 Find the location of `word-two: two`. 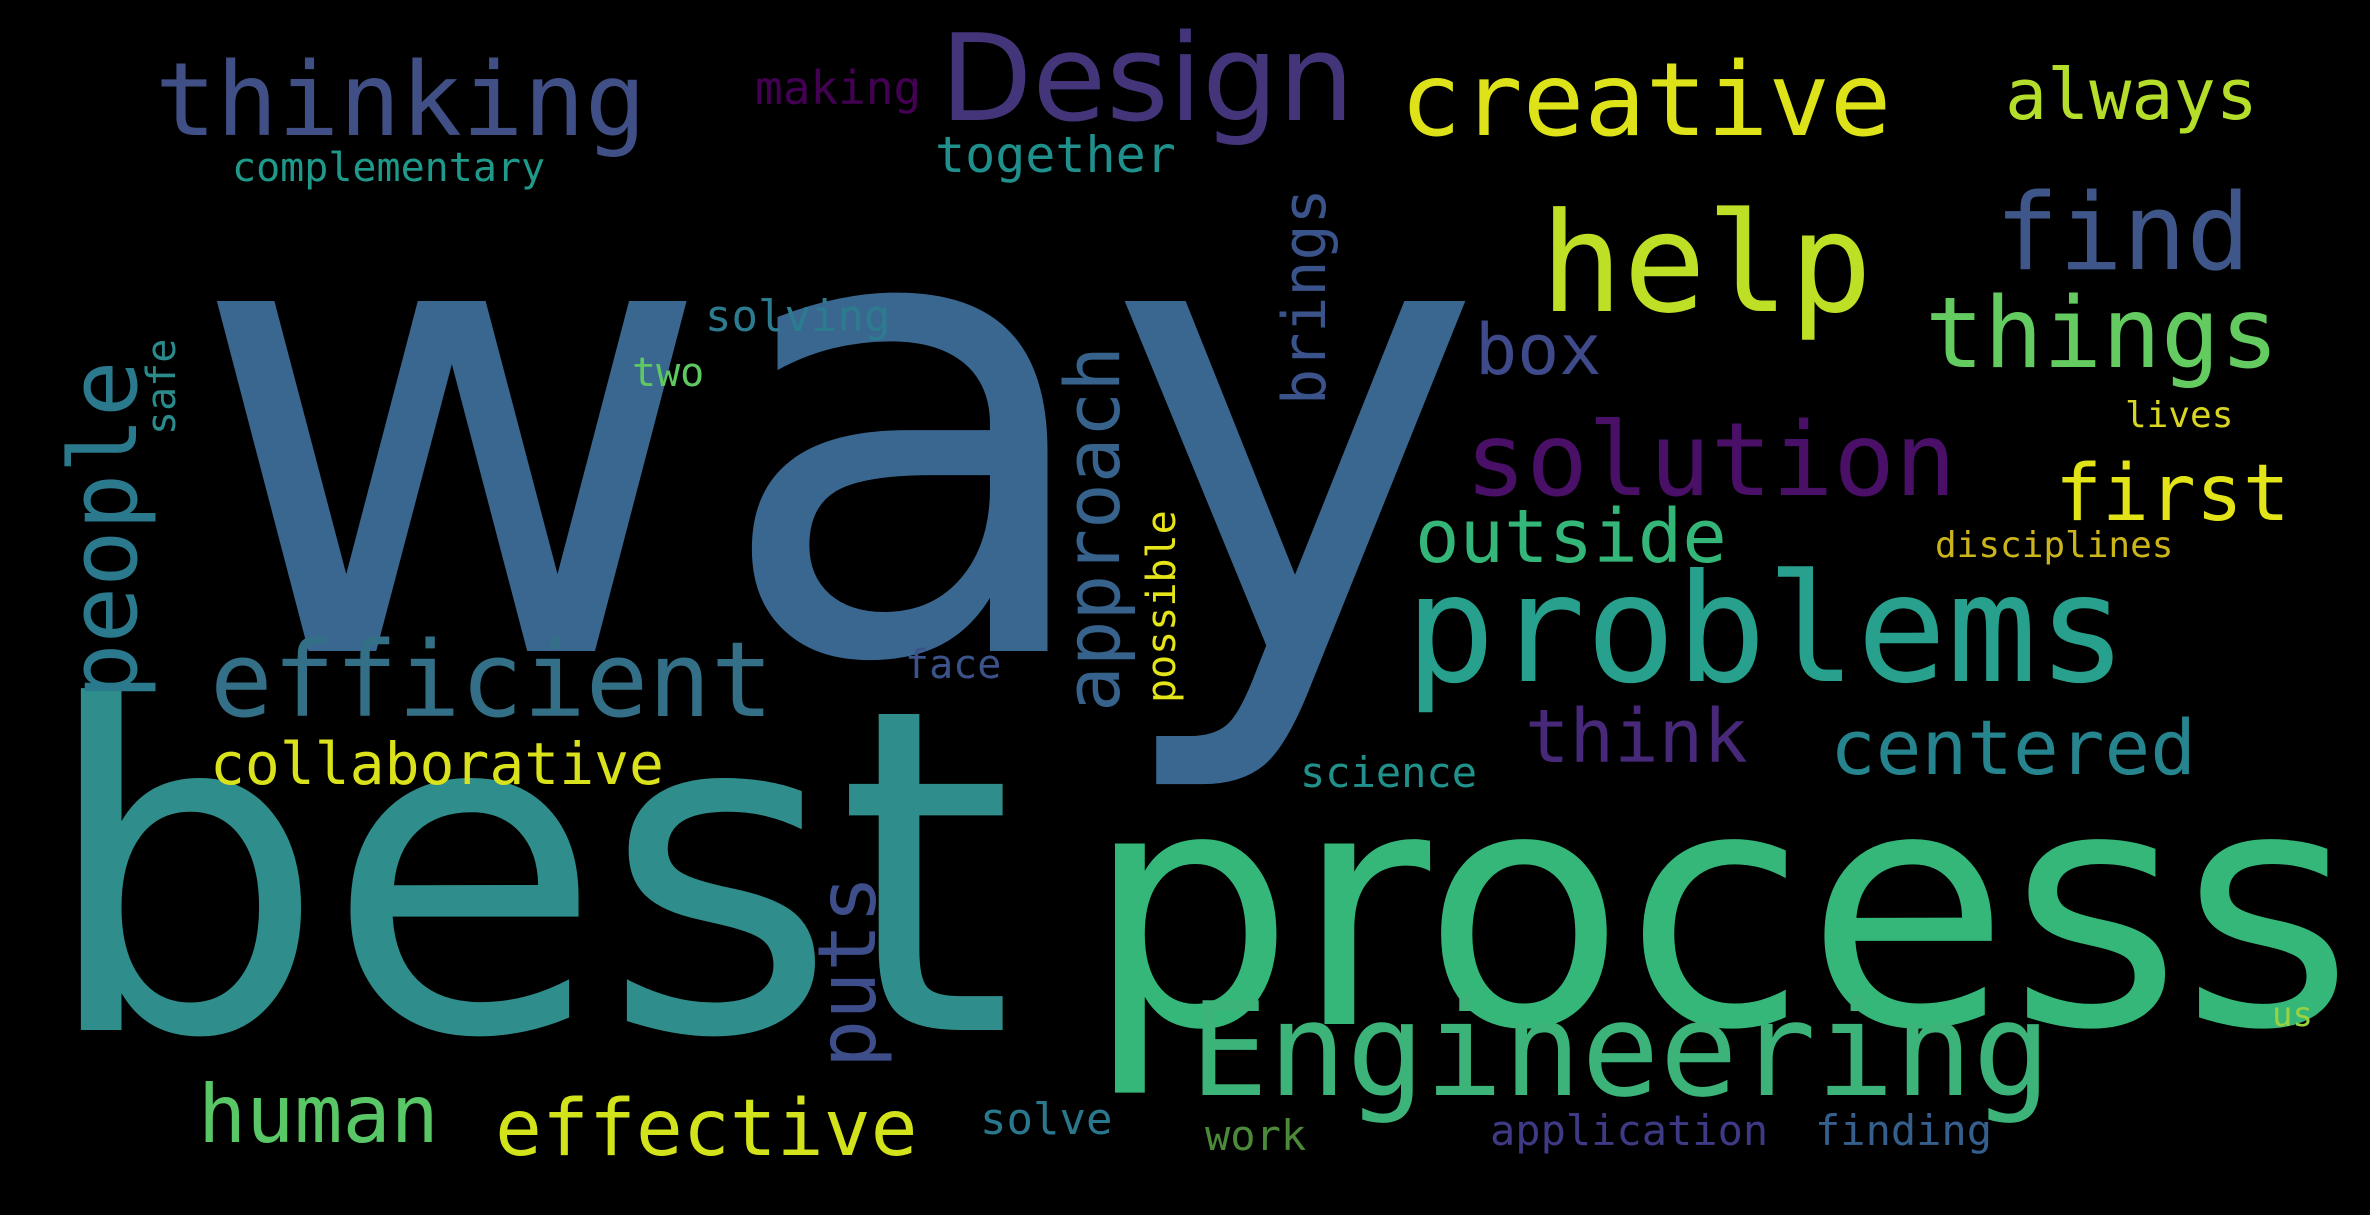

word-two: two is located at coordinates (668, 373).